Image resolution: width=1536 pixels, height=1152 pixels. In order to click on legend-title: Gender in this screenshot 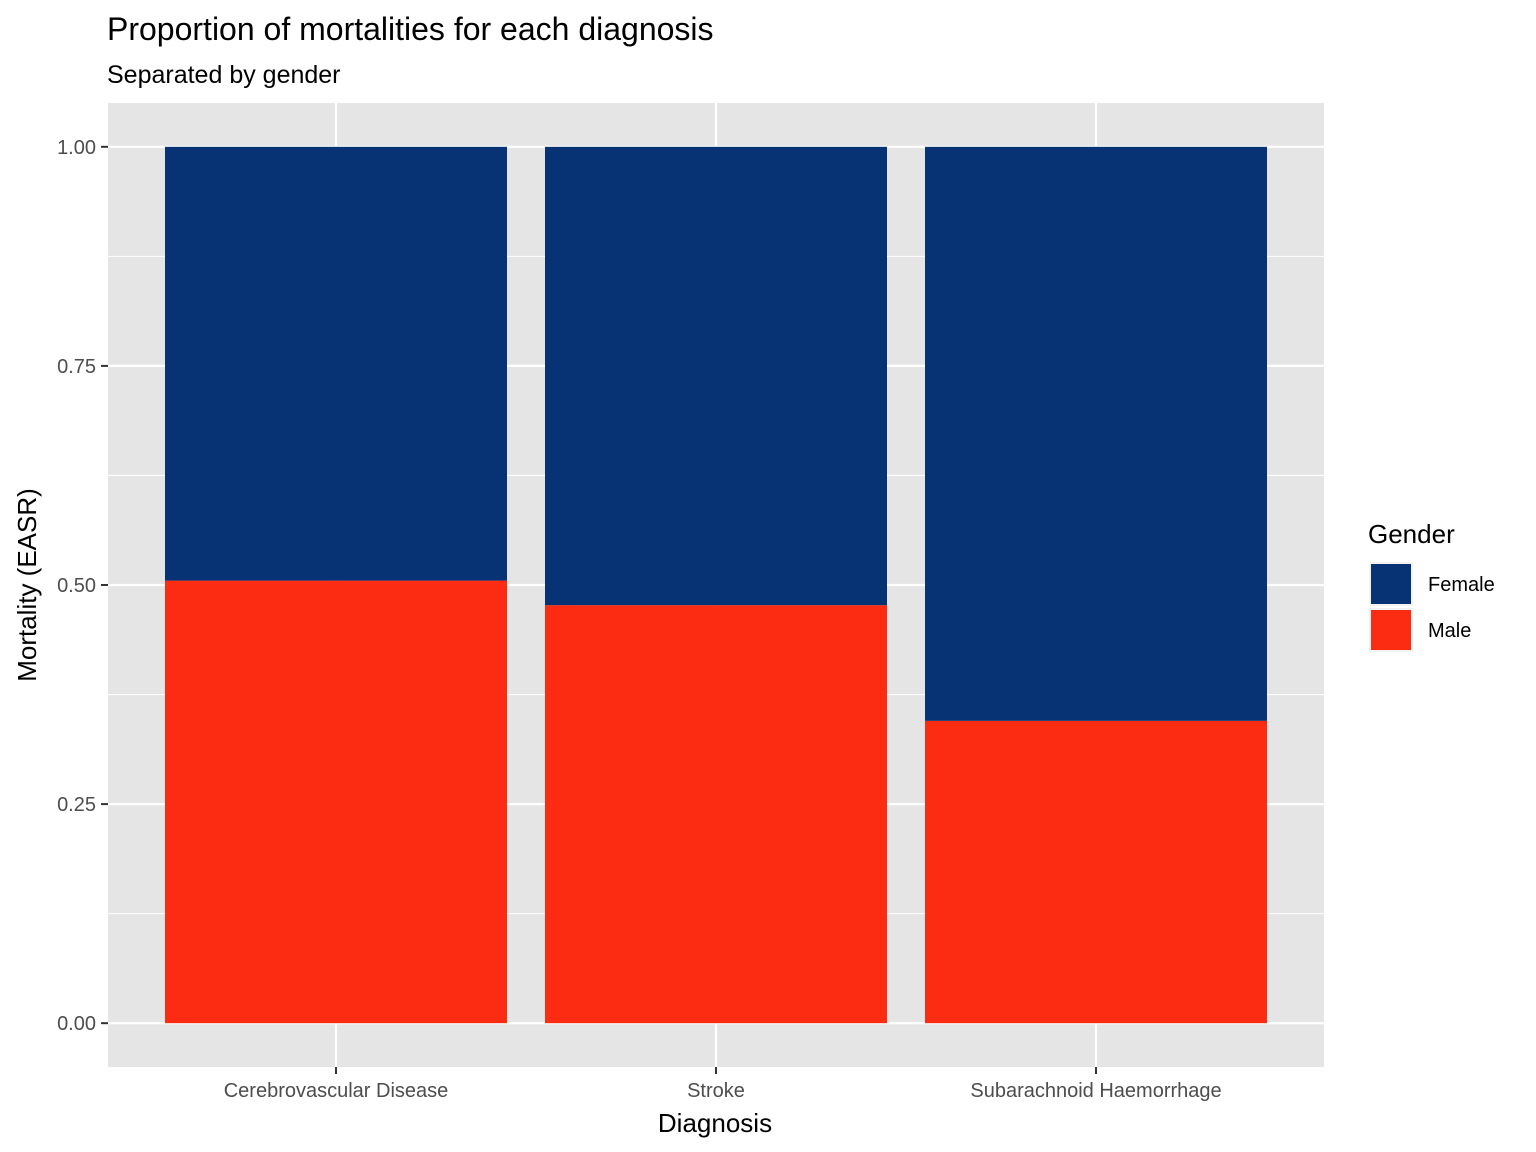, I will do `click(1411, 534)`.